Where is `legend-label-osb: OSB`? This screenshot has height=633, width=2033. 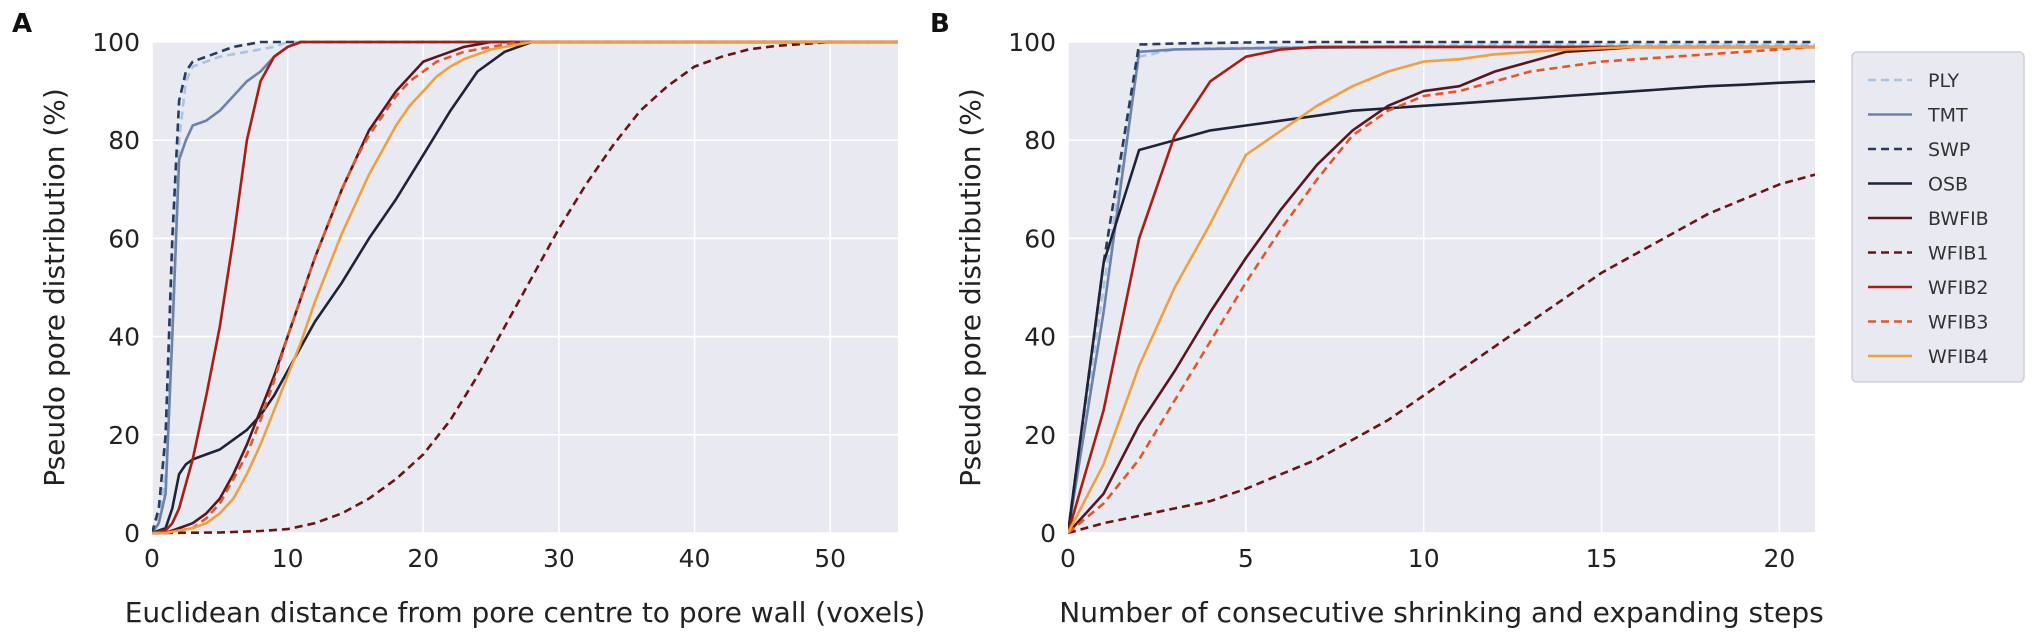 legend-label-osb: OSB is located at coordinates (1948, 185).